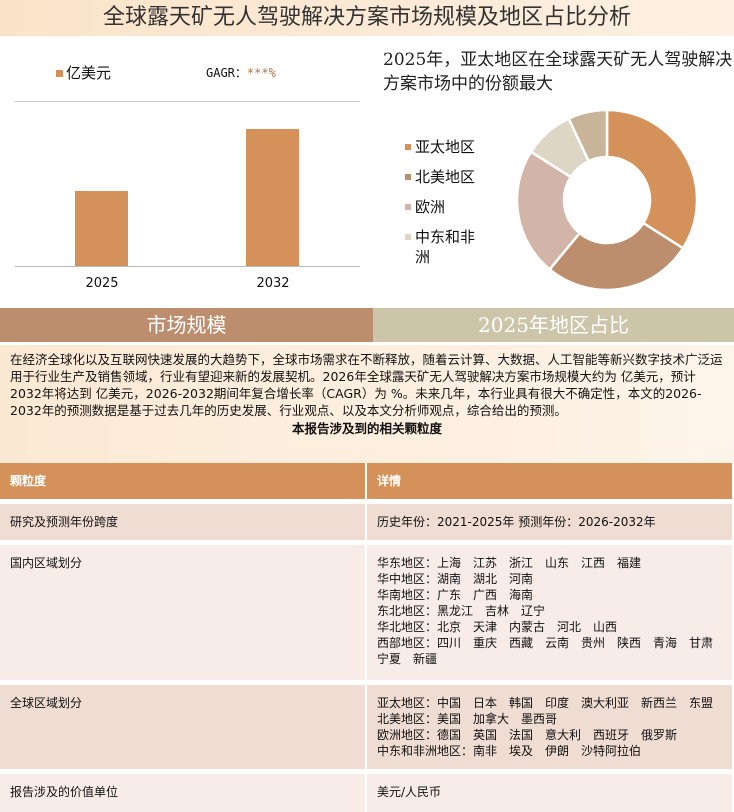  I want to click on table-row: 报告涉及的价值单位 美元/人民币, so click(367, 790).